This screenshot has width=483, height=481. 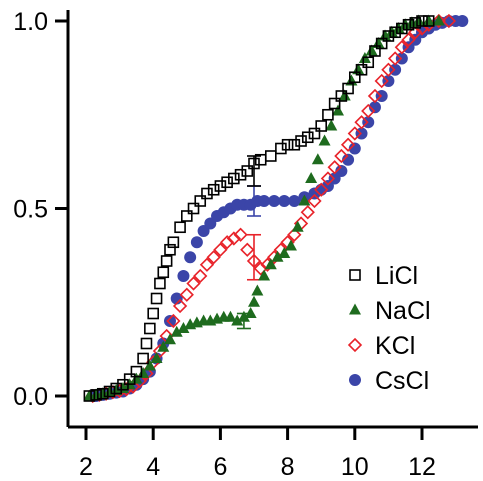 What do you see at coordinates (30, 22) in the screenshot?
I see `y-tick-label-2: 1.0` at bounding box center [30, 22].